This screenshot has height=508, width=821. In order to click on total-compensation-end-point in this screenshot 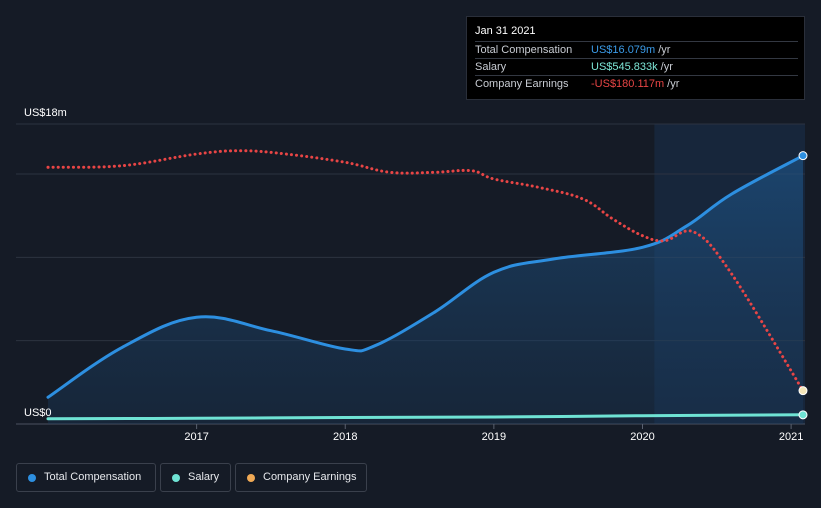, I will do `click(803, 156)`.